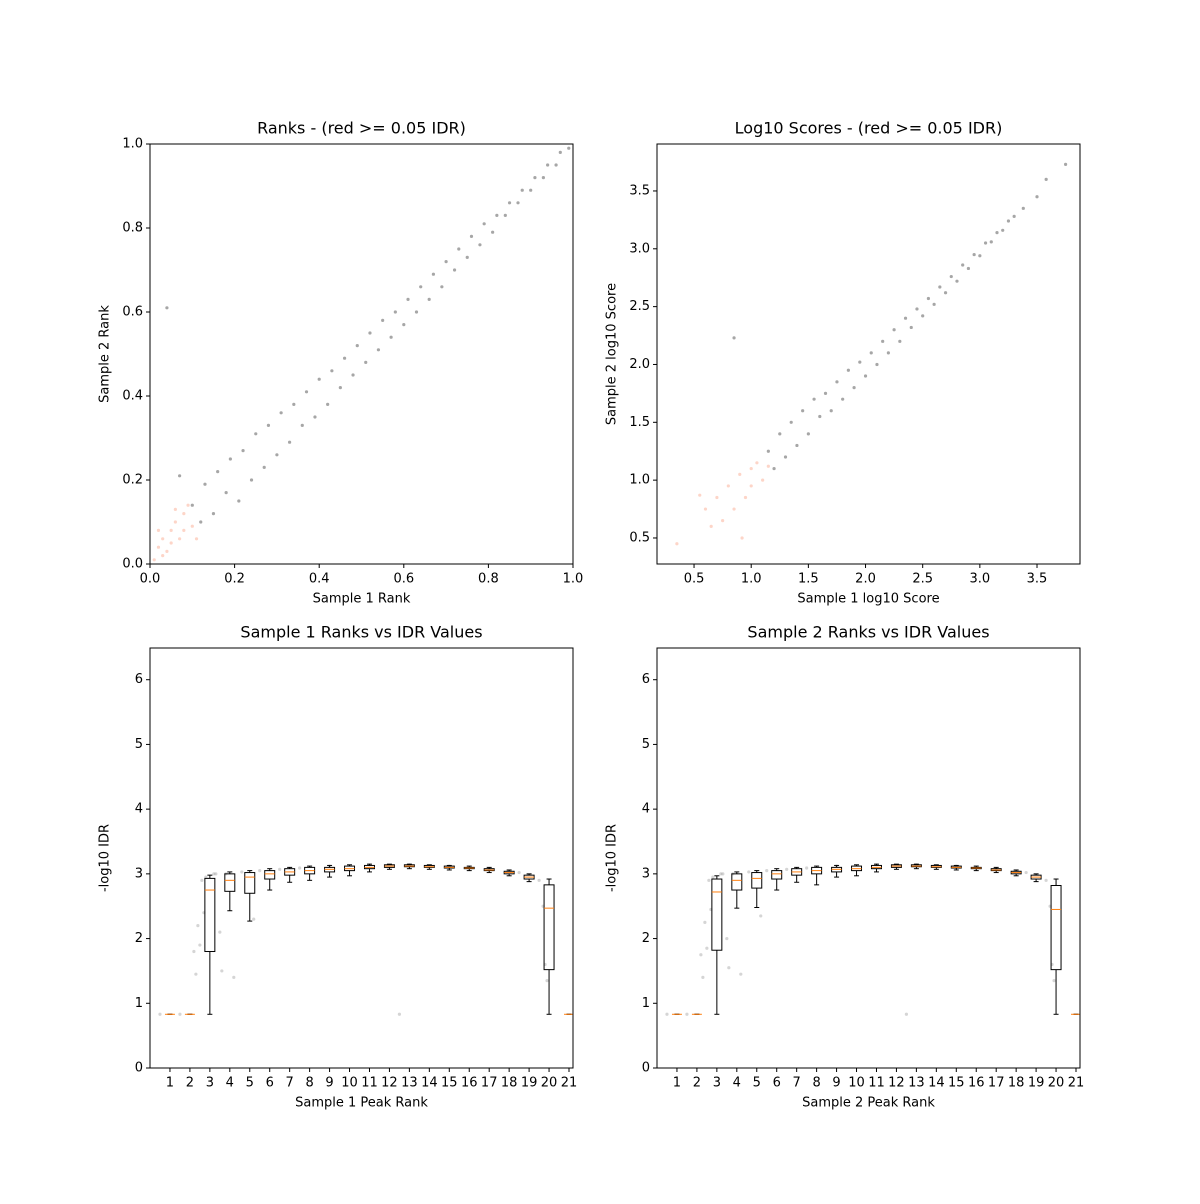 Image resolution: width=1200 pixels, height=1204 pixels. What do you see at coordinates (646, 1068) in the screenshot?
I see `y-tick-label: 0` at bounding box center [646, 1068].